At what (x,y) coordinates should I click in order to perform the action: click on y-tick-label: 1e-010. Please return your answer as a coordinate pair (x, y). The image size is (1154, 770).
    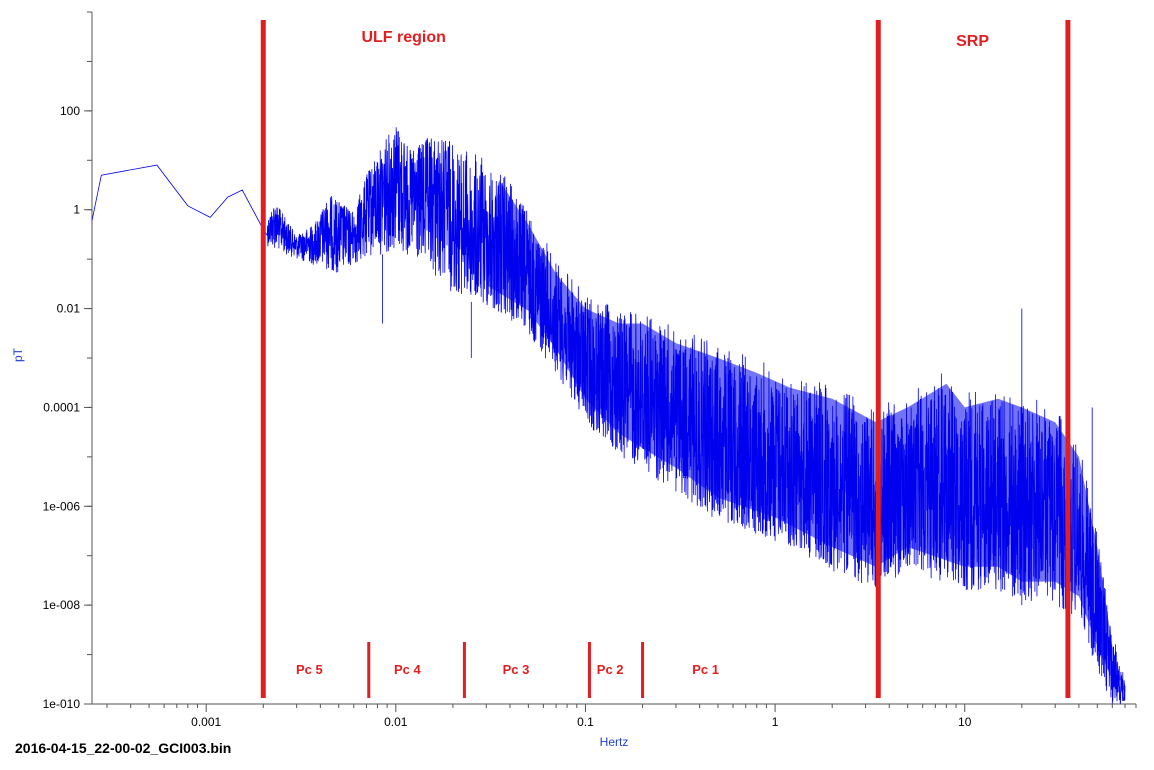
    Looking at the image, I should click on (62, 704).